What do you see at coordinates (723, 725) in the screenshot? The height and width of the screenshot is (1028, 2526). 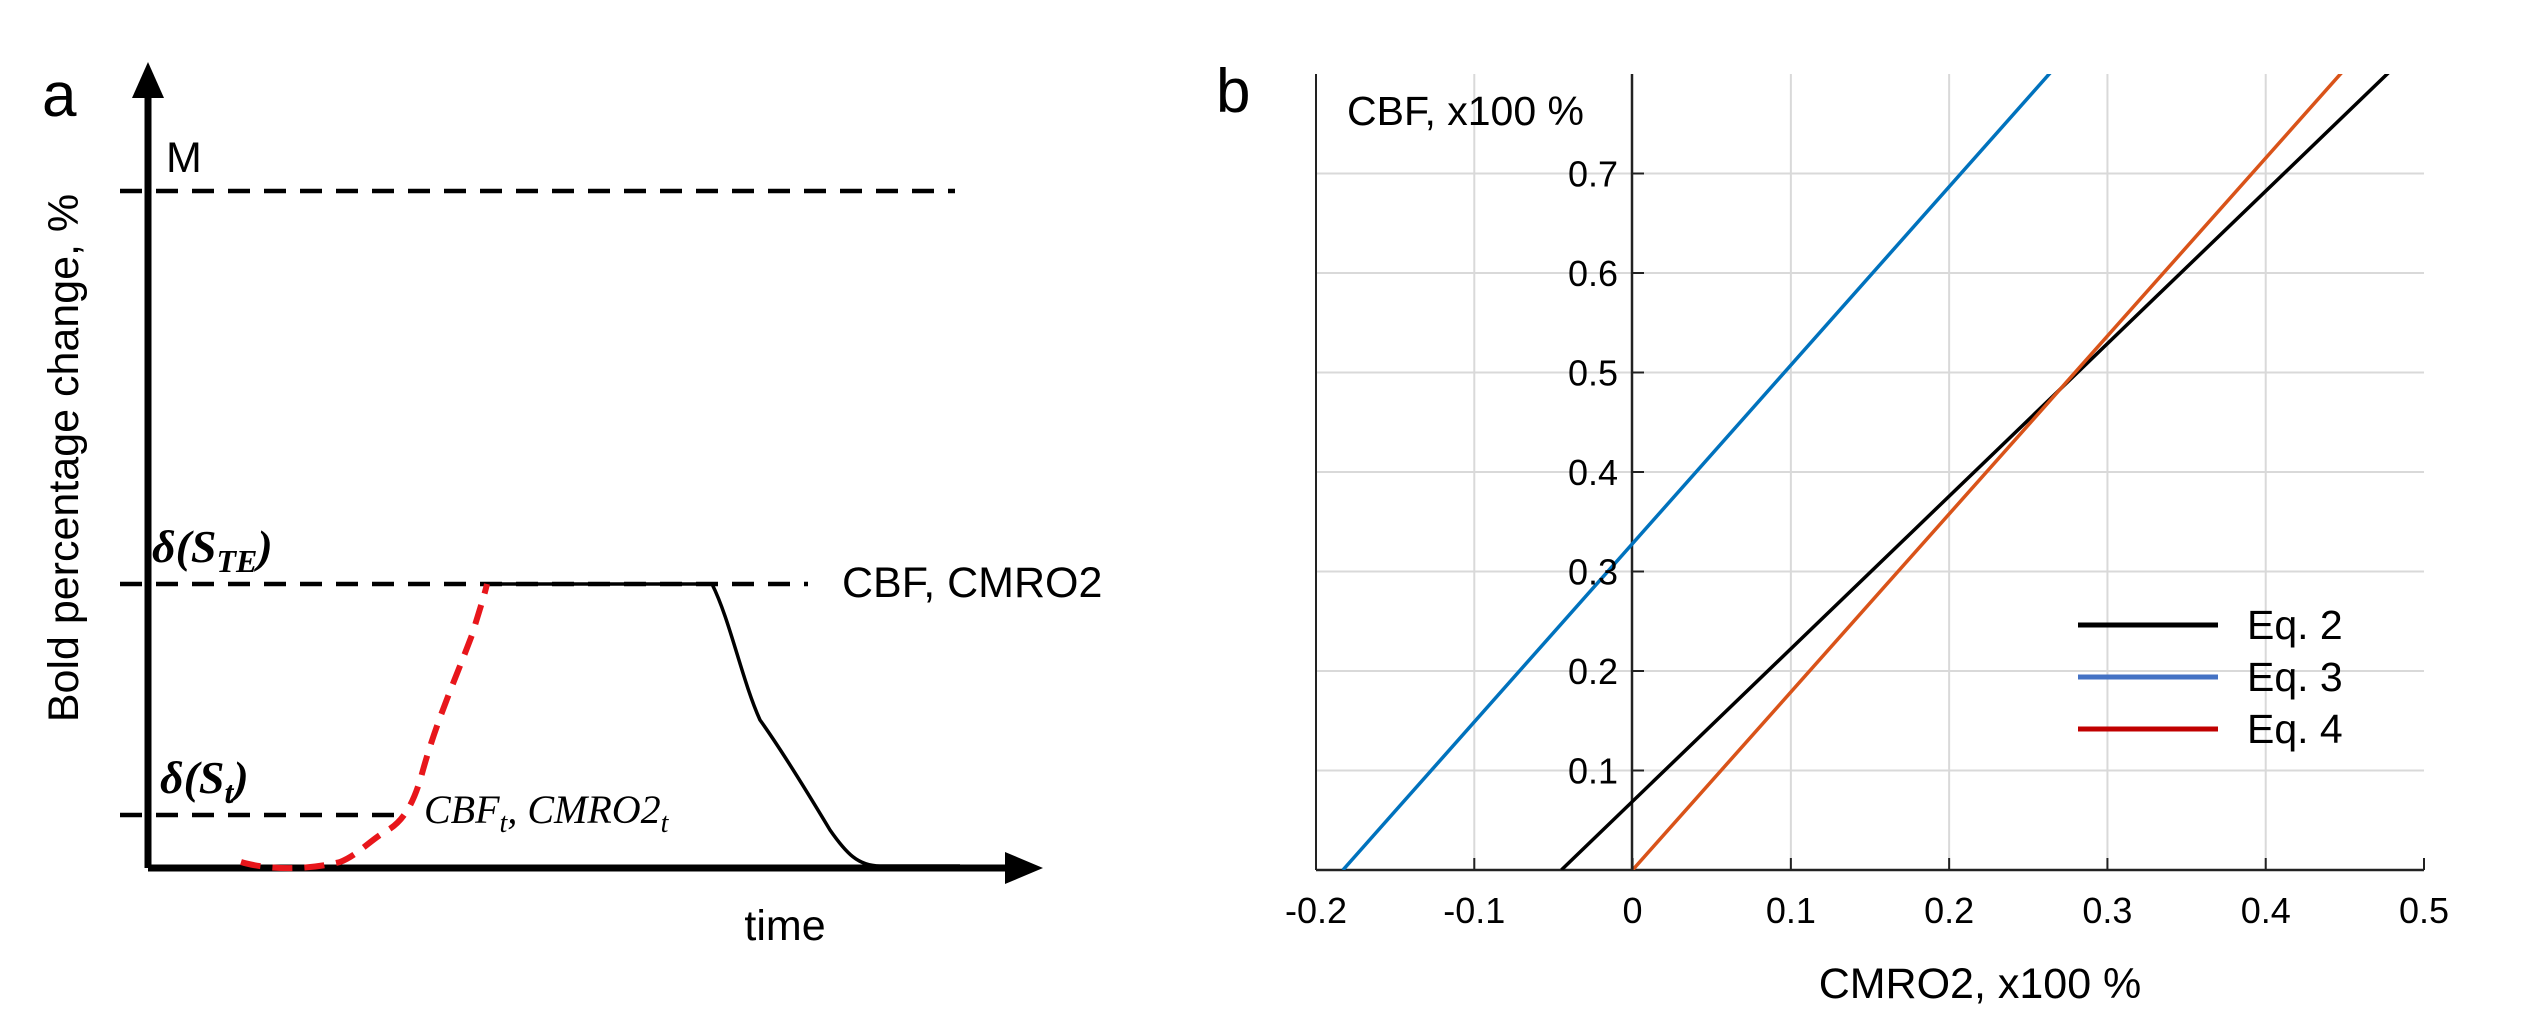 I see `bold-response-curve` at bounding box center [723, 725].